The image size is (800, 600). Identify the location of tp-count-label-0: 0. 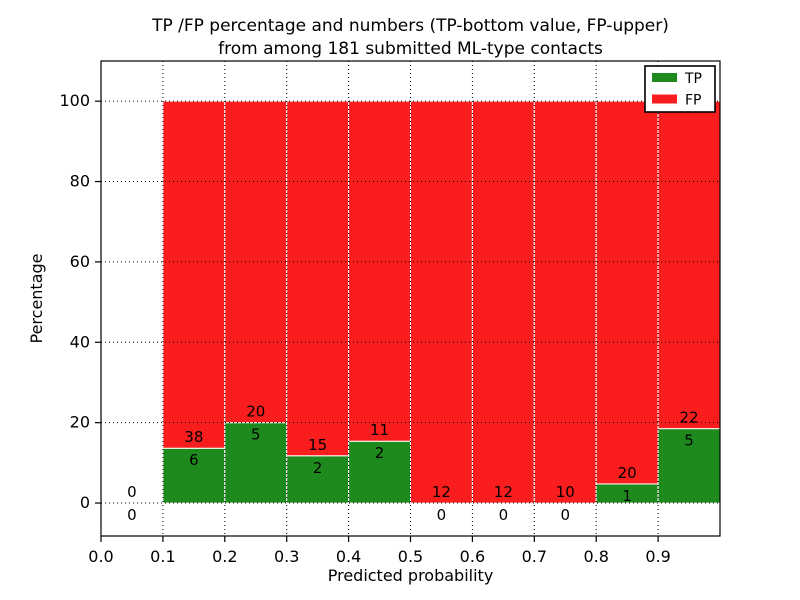
(132, 515).